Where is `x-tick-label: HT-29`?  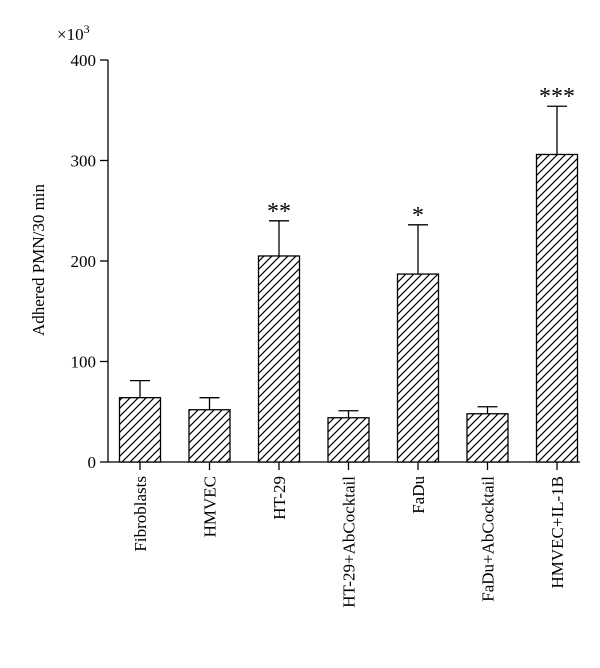 x-tick-label: HT-29 is located at coordinates (279, 498).